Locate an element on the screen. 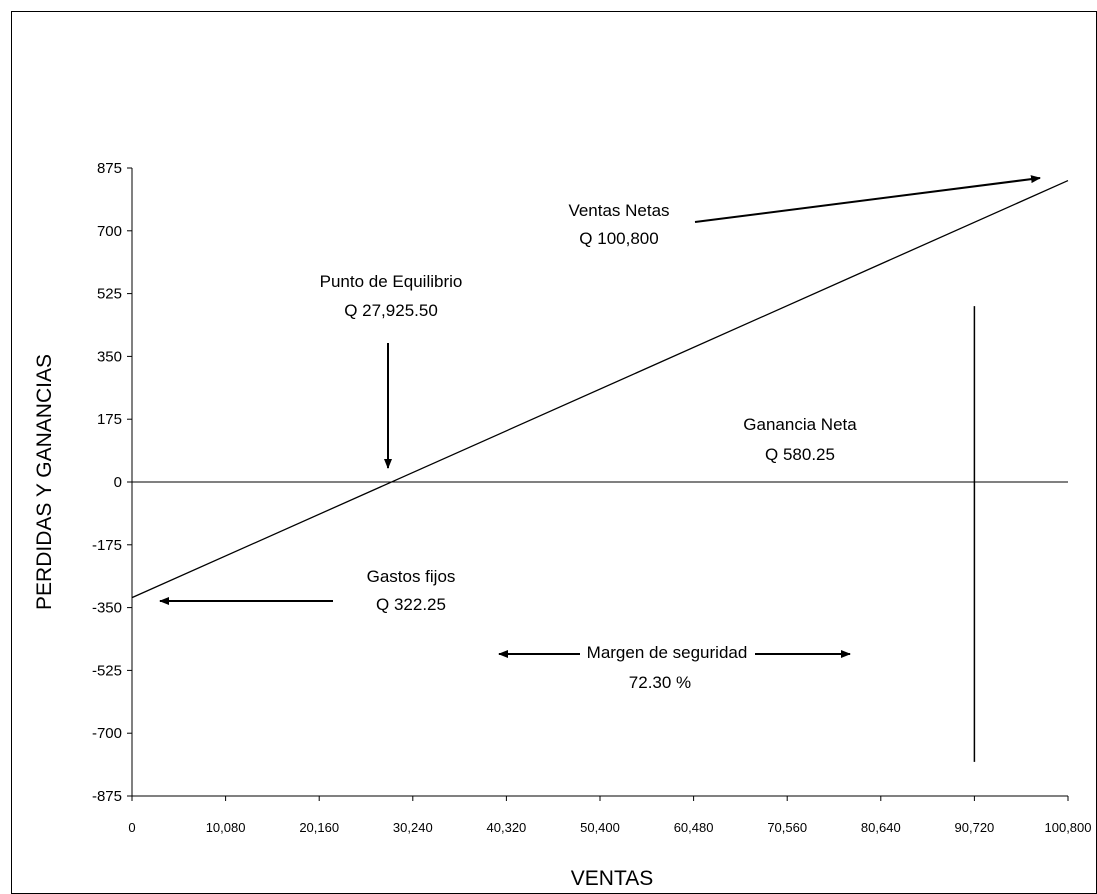 This screenshot has height=894, width=1097. y-tick-label: 350 is located at coordinates (109, 356).